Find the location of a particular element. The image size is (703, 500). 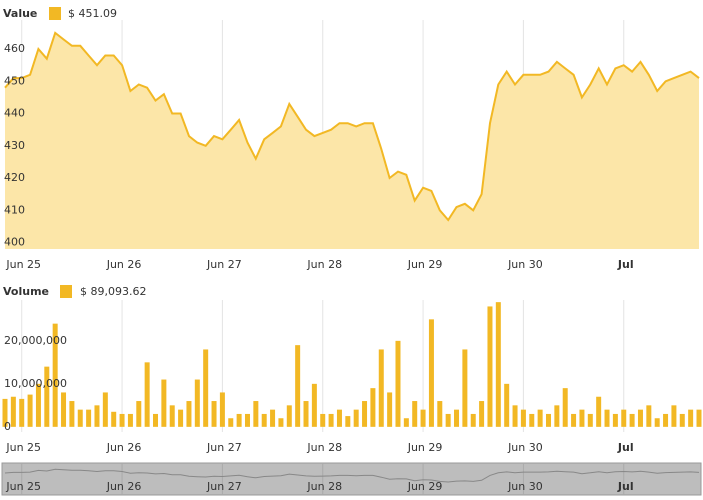

y-tick-label: 0 is located at coordinates (7, 426).